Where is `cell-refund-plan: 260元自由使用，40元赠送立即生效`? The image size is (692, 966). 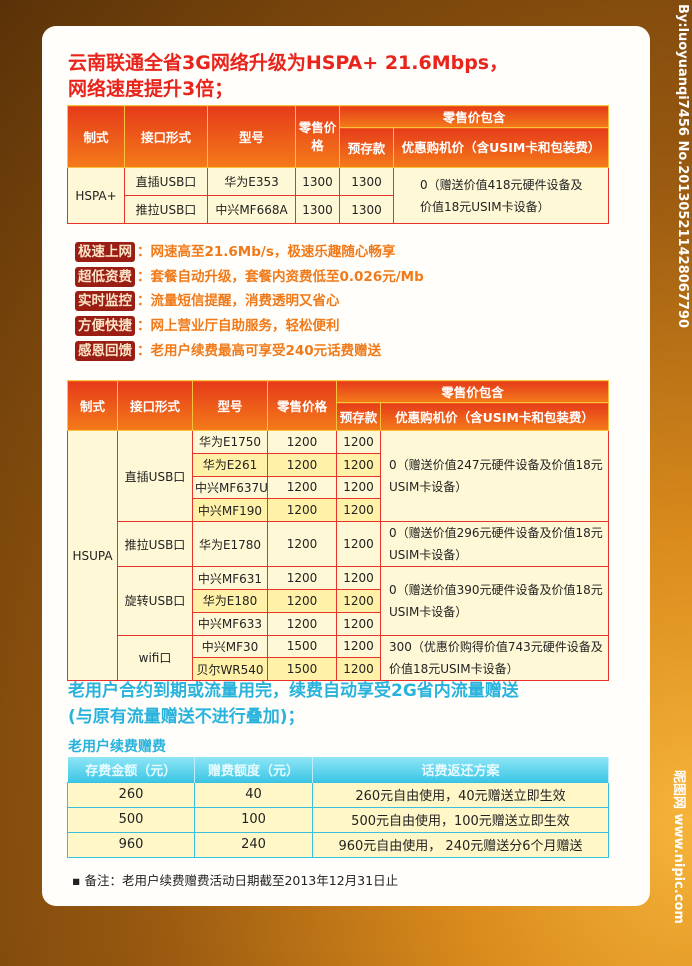
cell-refund-plan: 260元自由使用，40元赠送立即生效 is located at coordinates (460, 794).